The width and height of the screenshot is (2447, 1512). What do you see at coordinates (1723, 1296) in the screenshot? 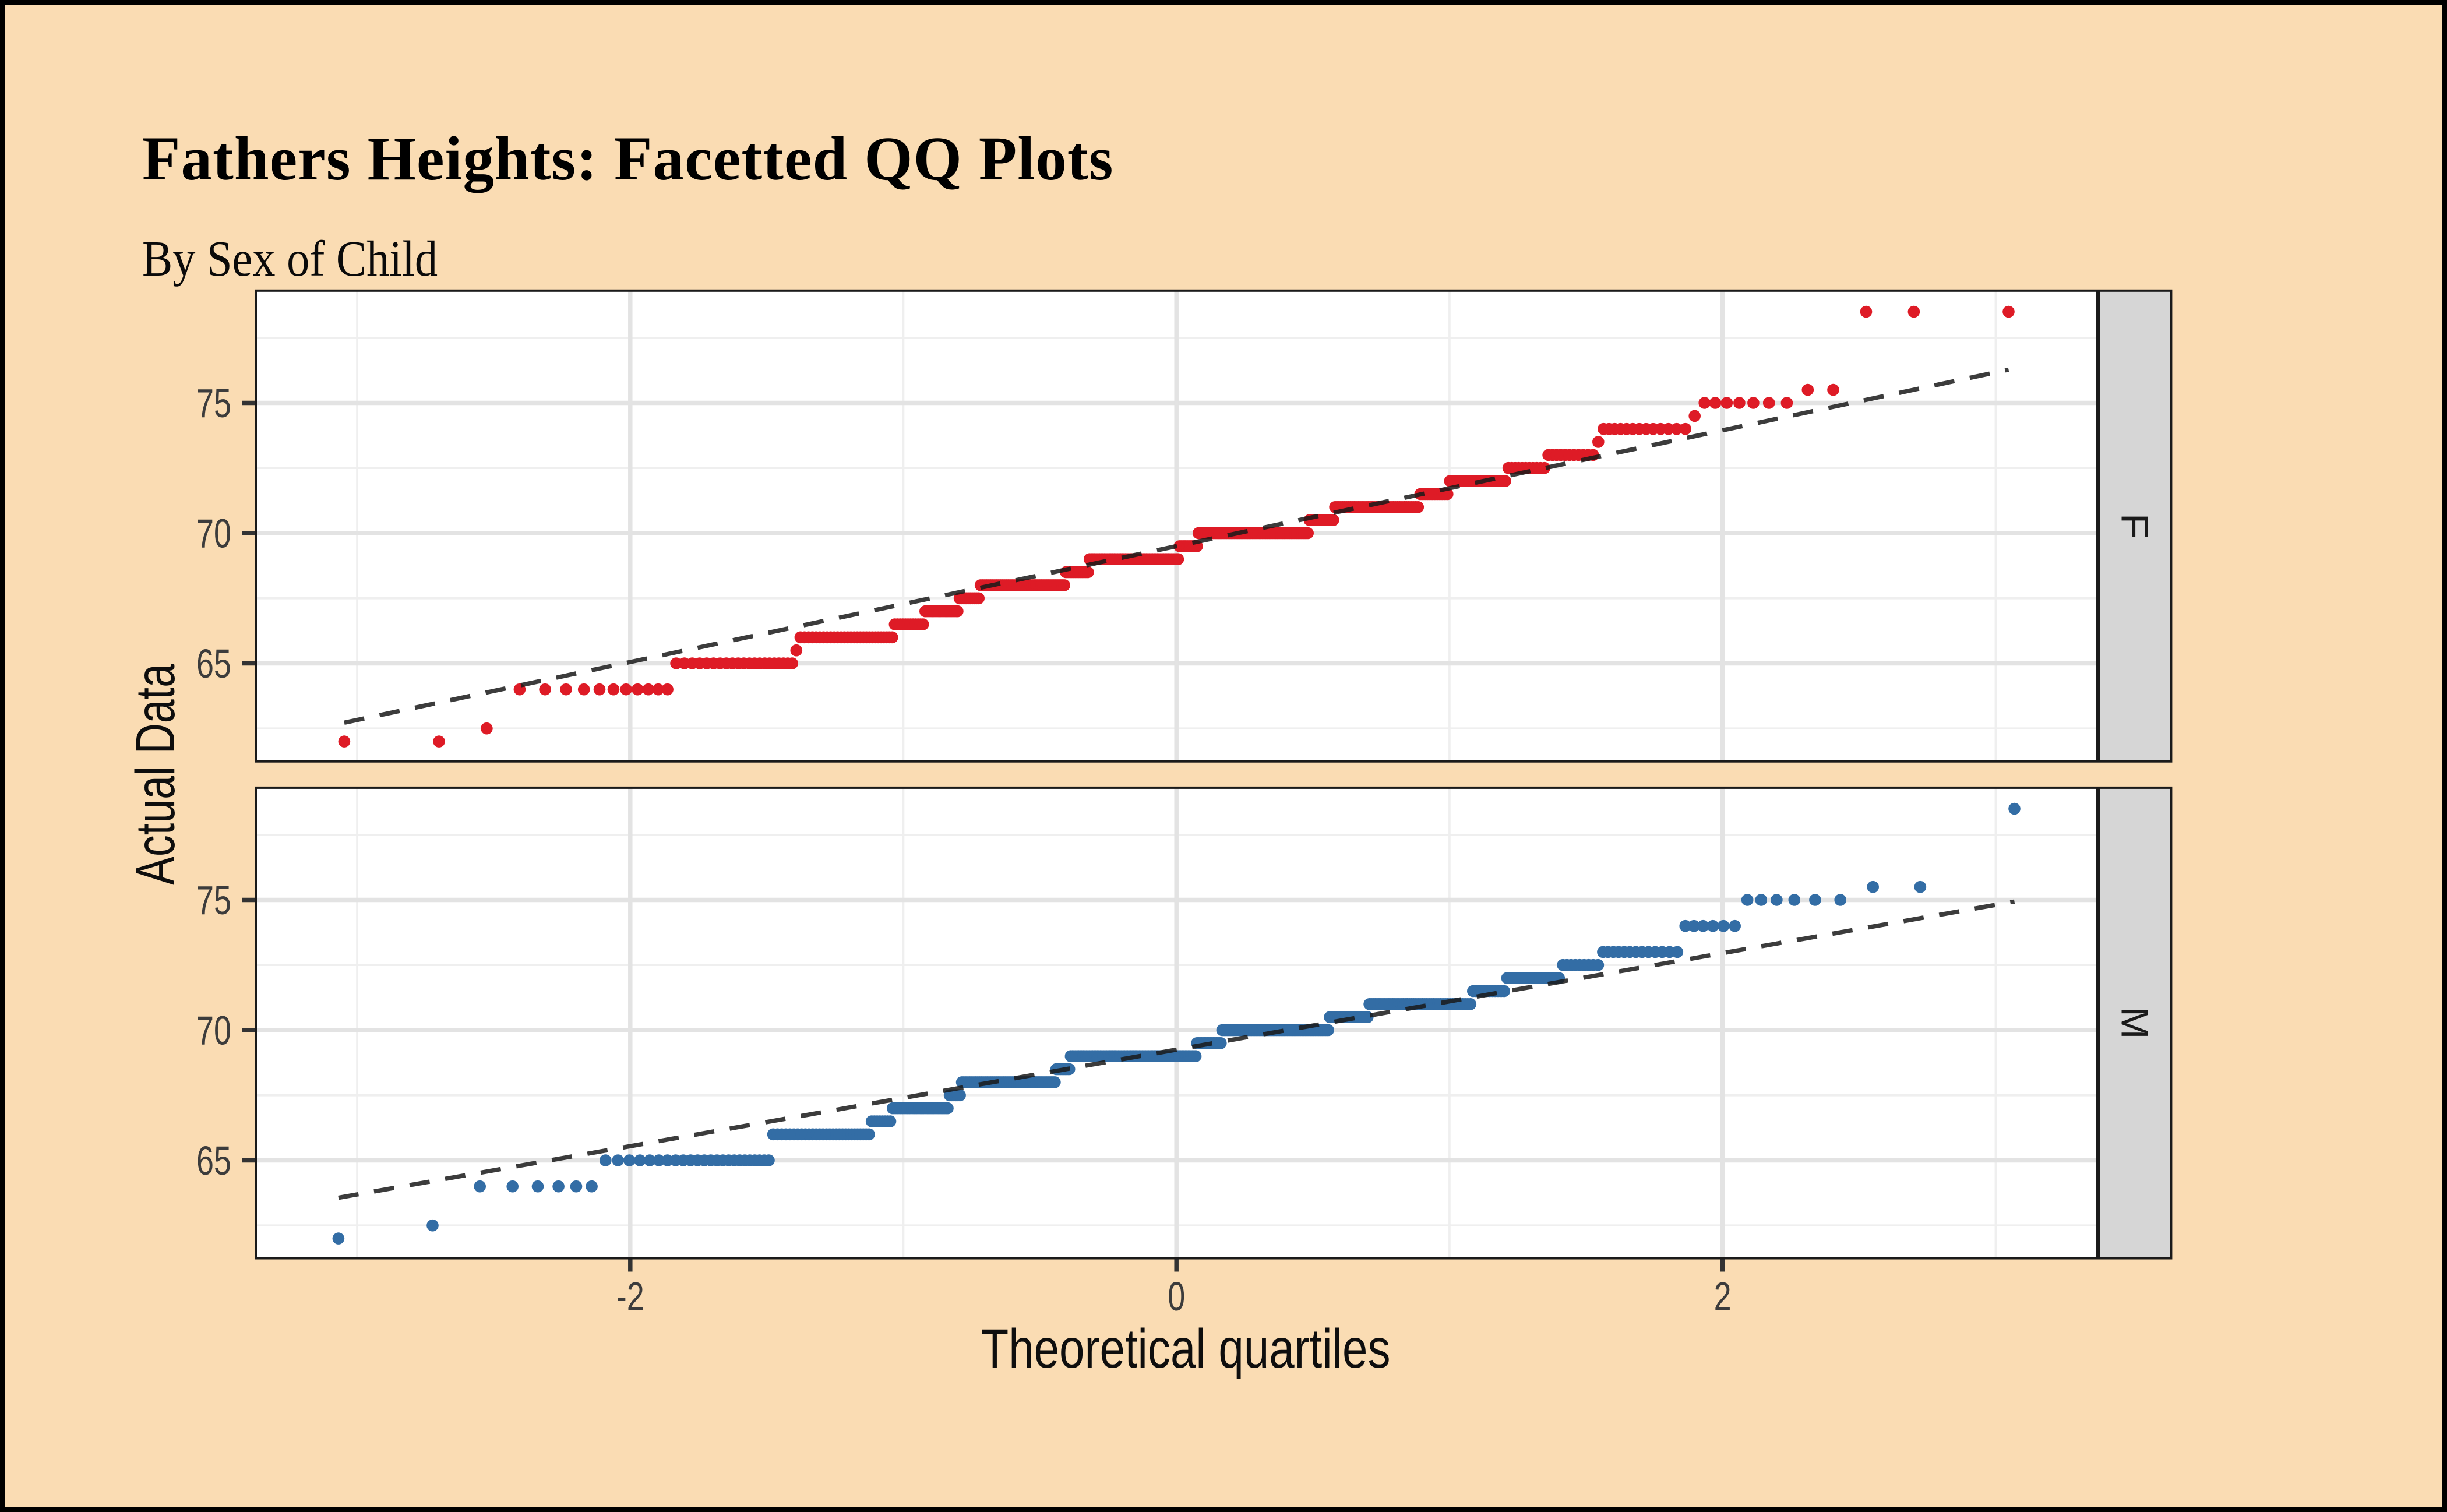
I see `svg-text: 2` at bounding box center [1723, 1296].